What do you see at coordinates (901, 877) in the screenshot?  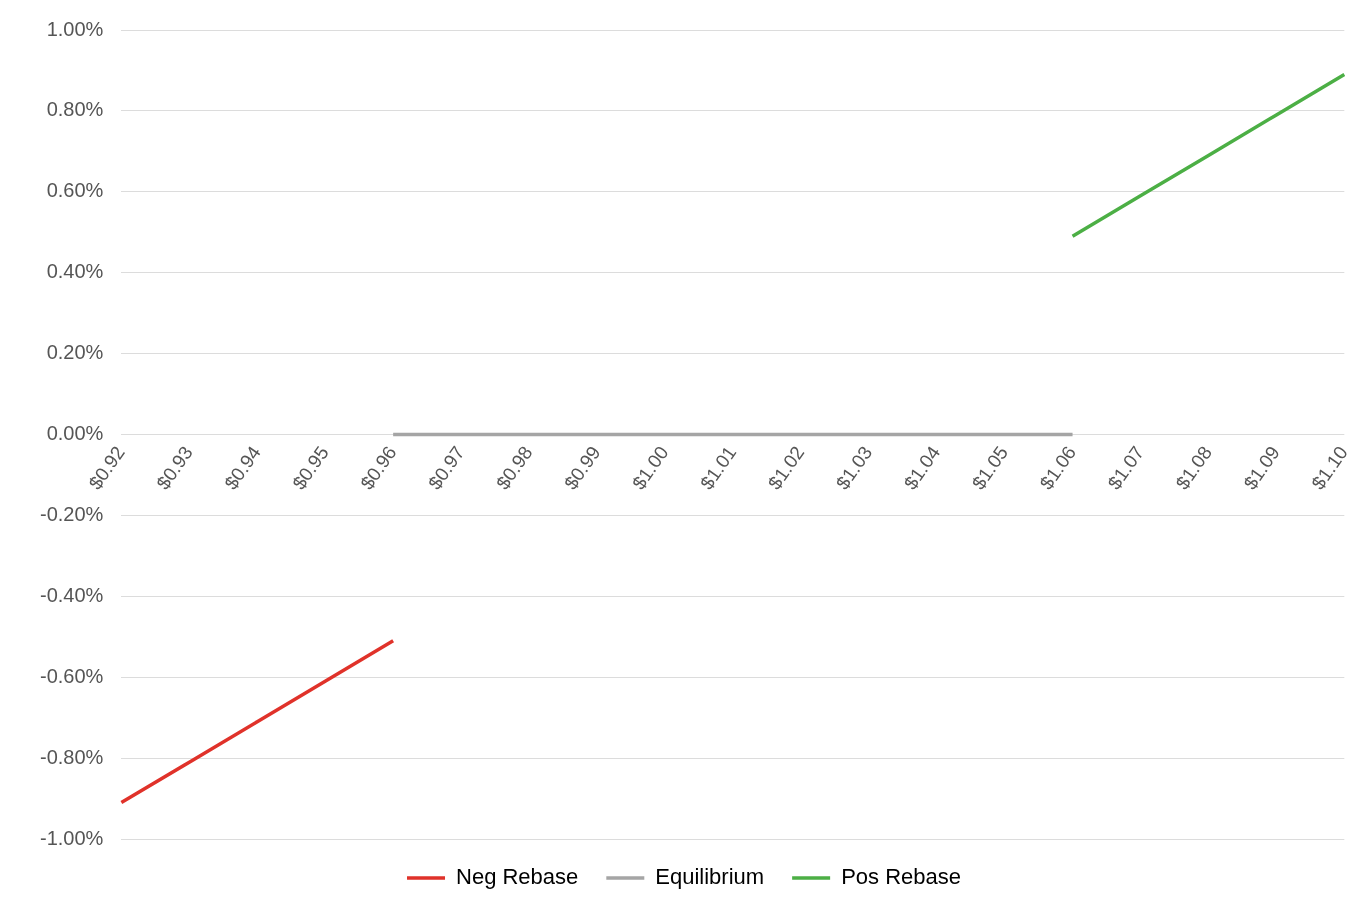 I see `legend-label: Pos Rebase` at bounding box center [901, 877].